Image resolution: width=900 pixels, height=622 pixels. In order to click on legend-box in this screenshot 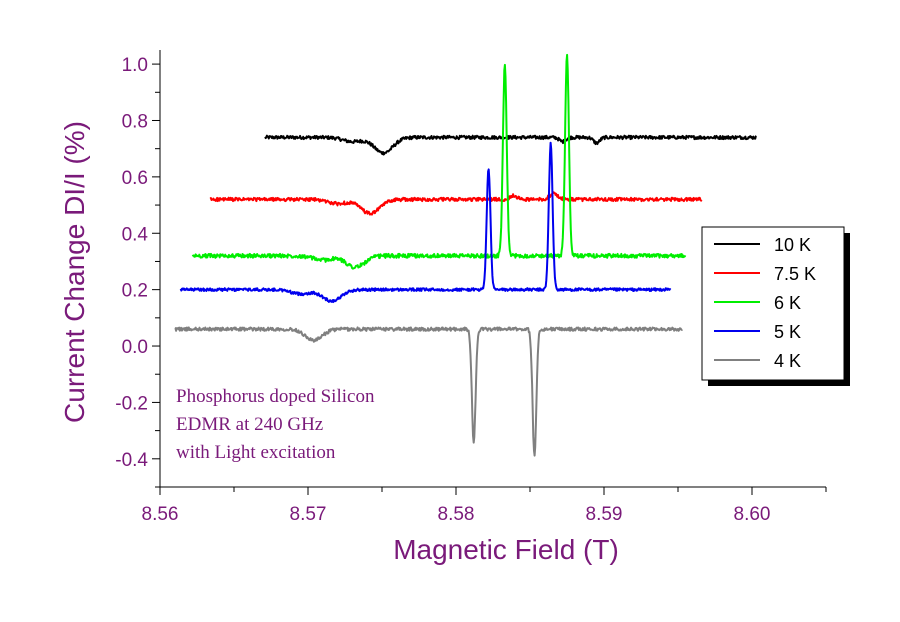, I will do `click(773, 303)`.